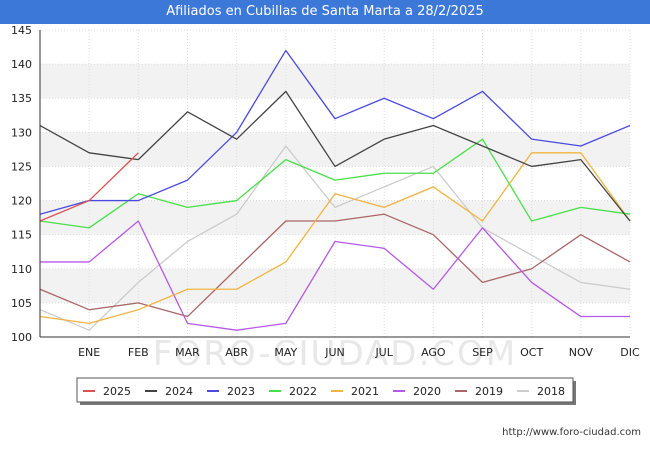 Image resolution: width=650 pixels, height=450 pixels. I want to click on legend-label-2025: 2025, so click(117, 391).